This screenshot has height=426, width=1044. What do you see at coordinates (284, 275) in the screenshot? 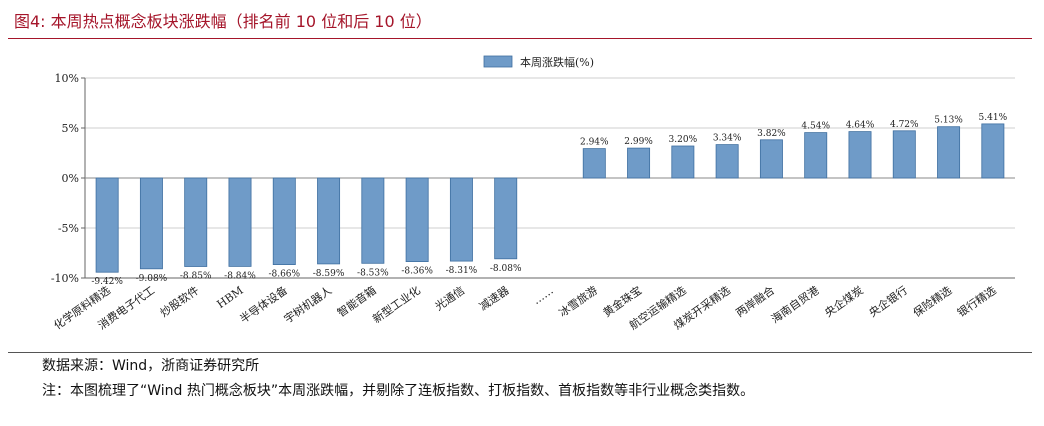
I see `data-label: -8.66%` at bounding box center [284, 275].